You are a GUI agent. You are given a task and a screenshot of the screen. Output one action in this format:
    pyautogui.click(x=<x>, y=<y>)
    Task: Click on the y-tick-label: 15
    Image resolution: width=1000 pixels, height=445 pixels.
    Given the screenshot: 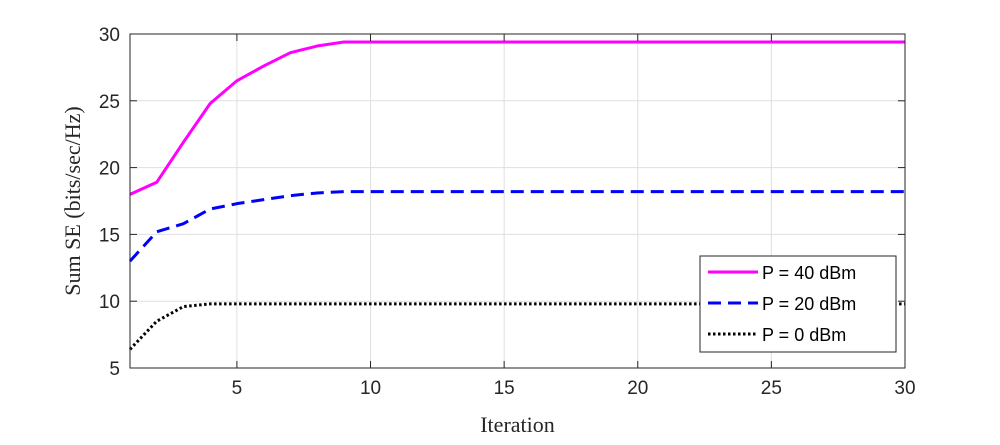 What is the action you would take?
    pyautogui.click(x=109, y=235)
    